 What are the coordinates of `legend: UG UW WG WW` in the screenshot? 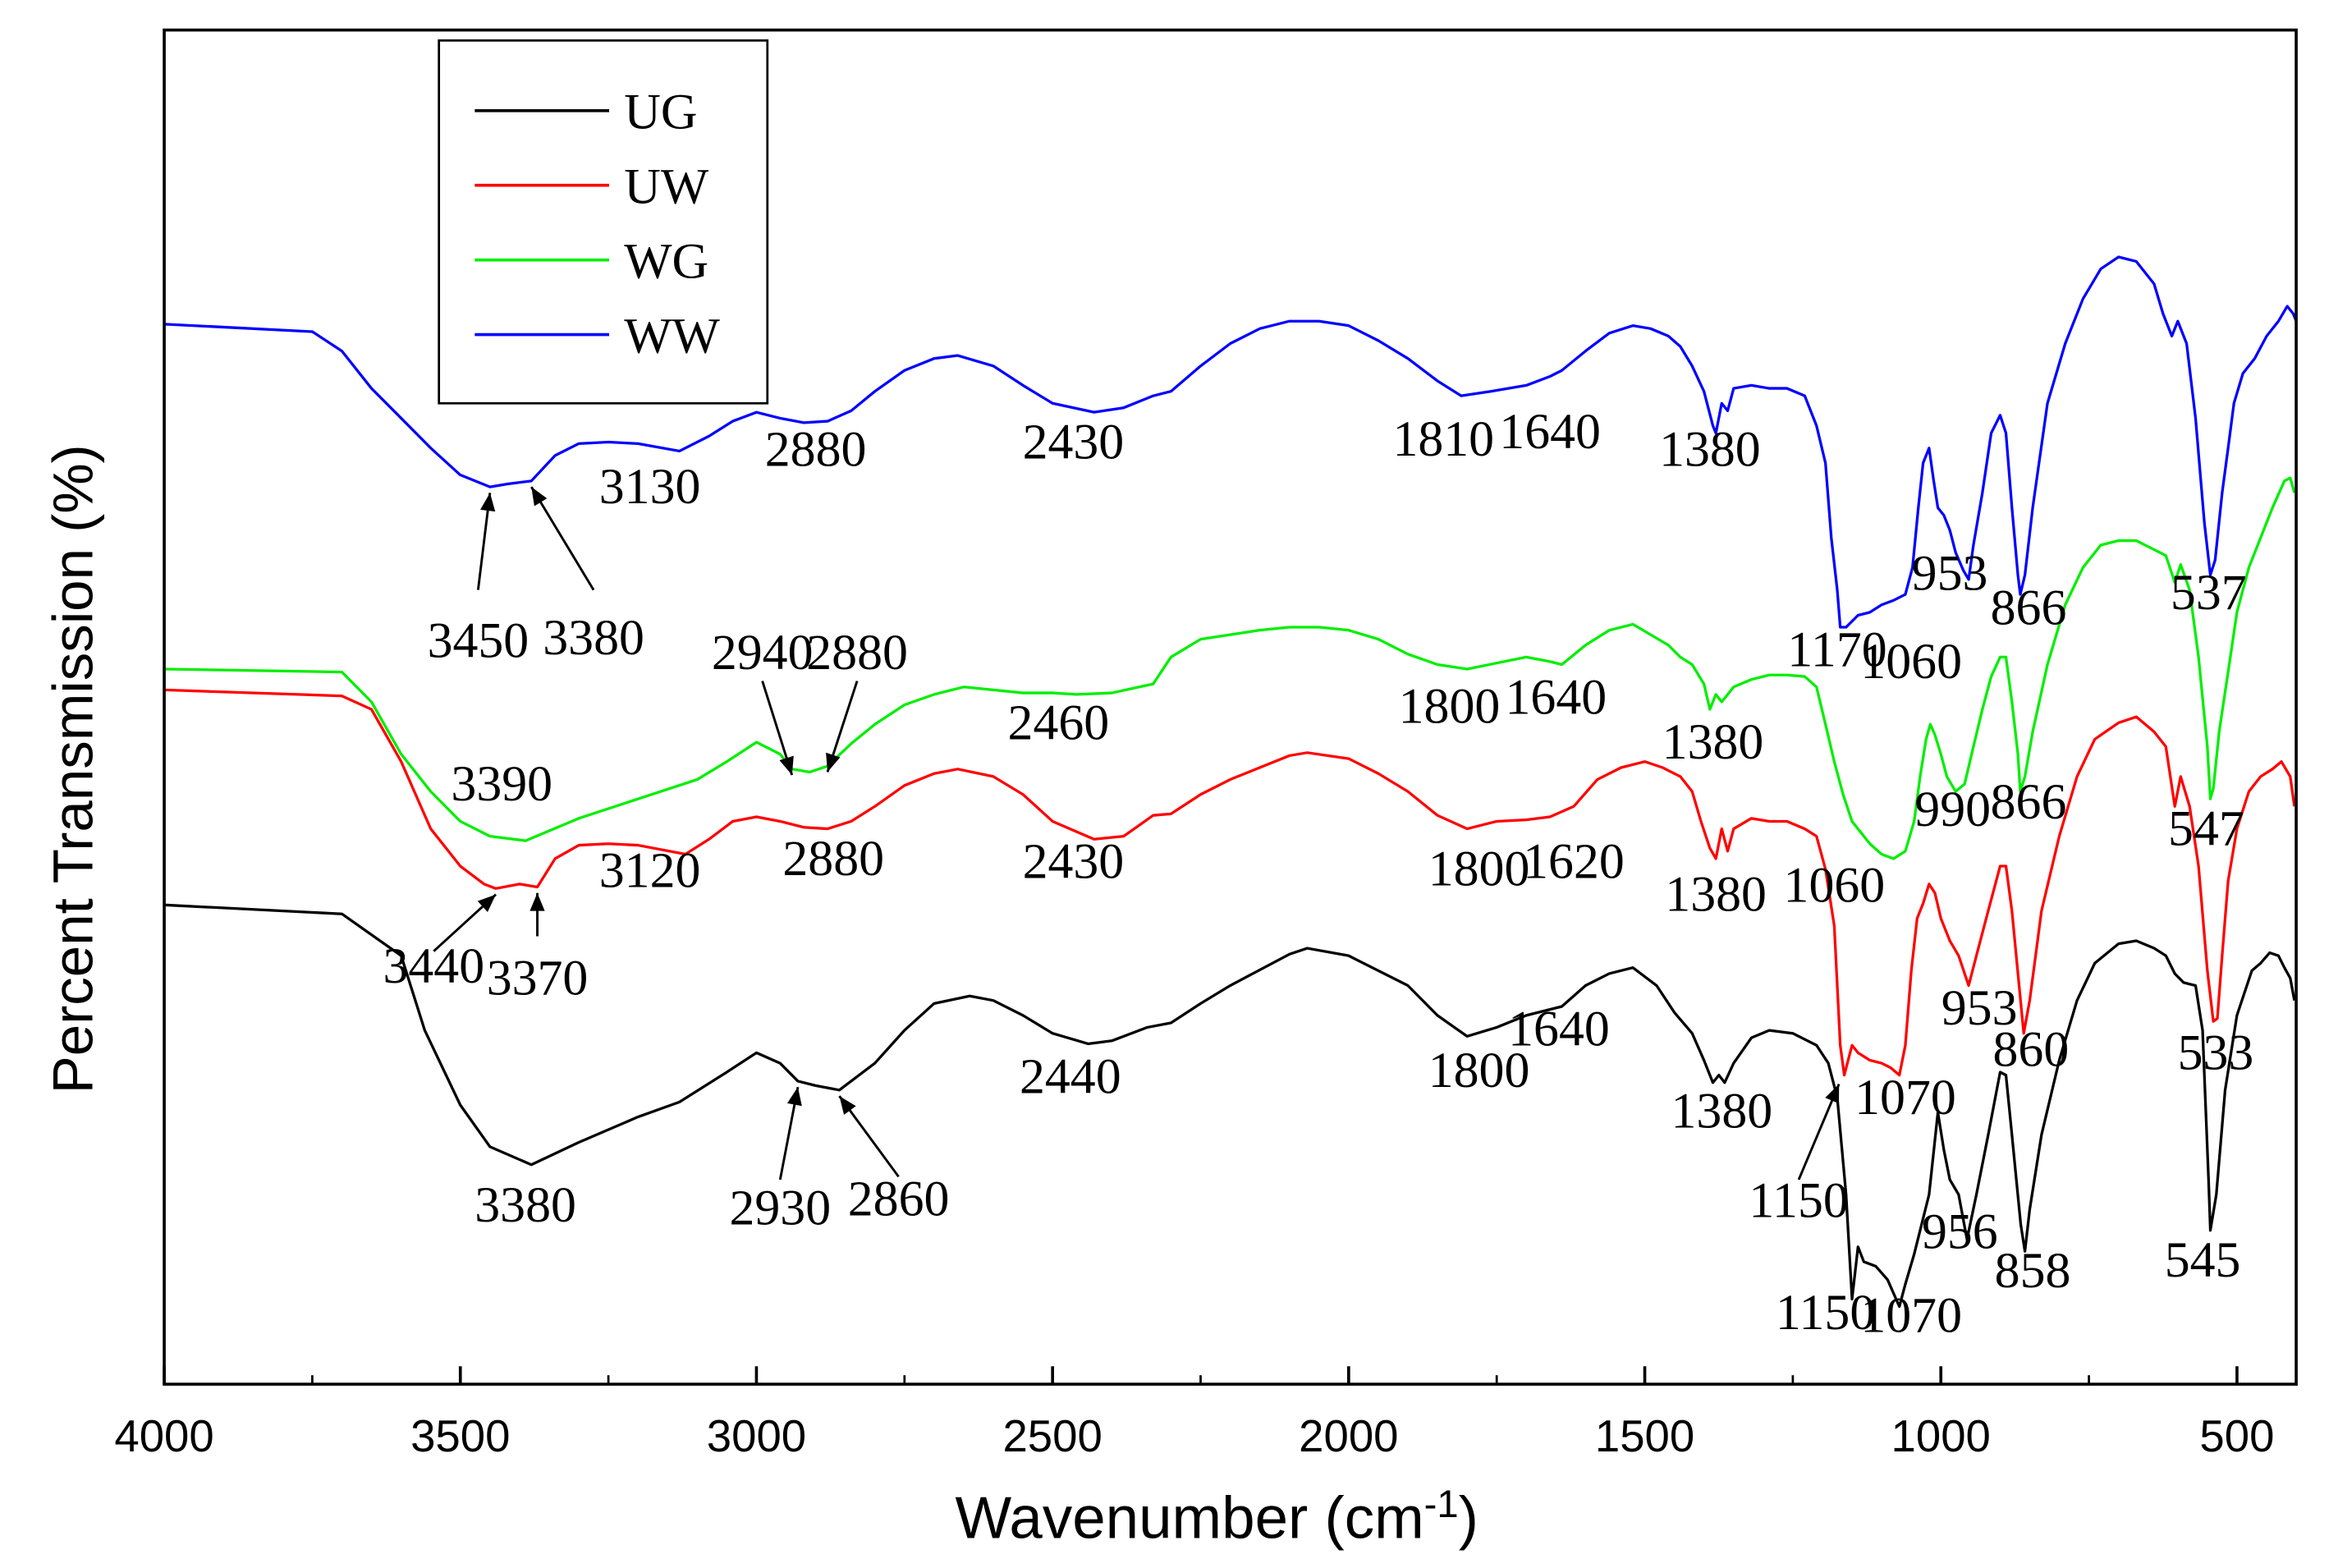 It's located at (603, 222).